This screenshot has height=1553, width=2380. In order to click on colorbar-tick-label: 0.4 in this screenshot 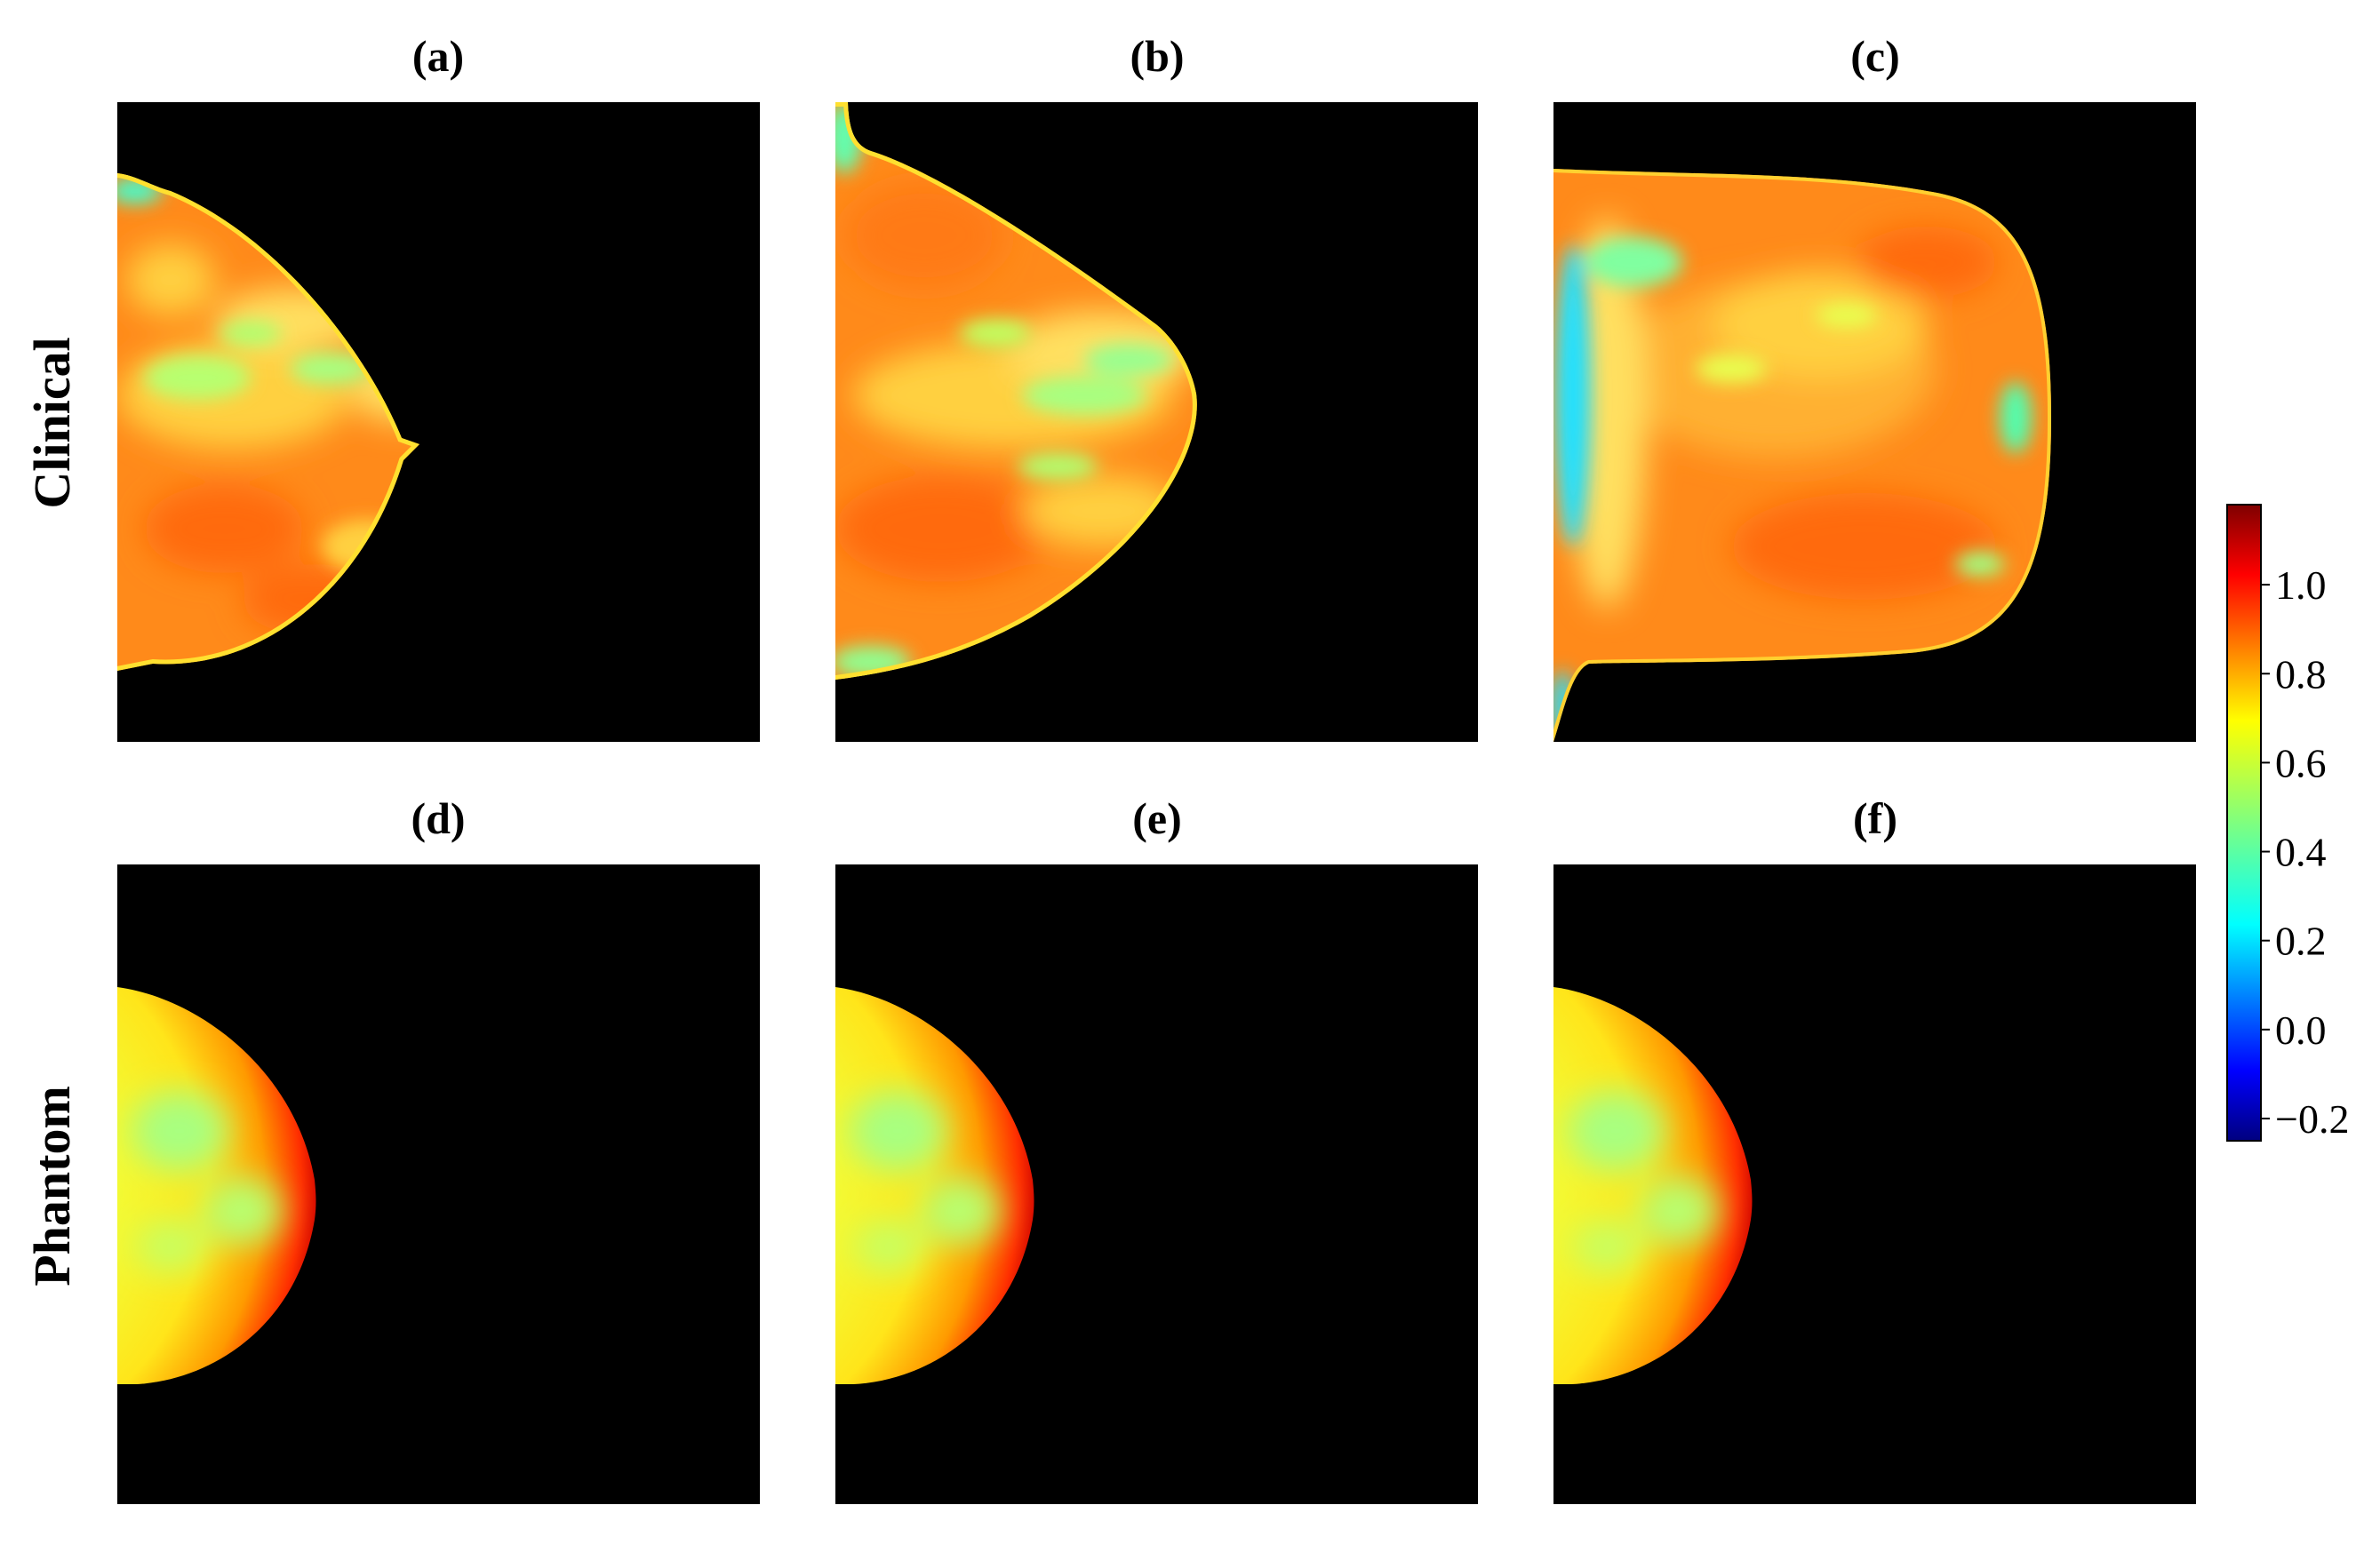, I will do `click(2301, 852)`.